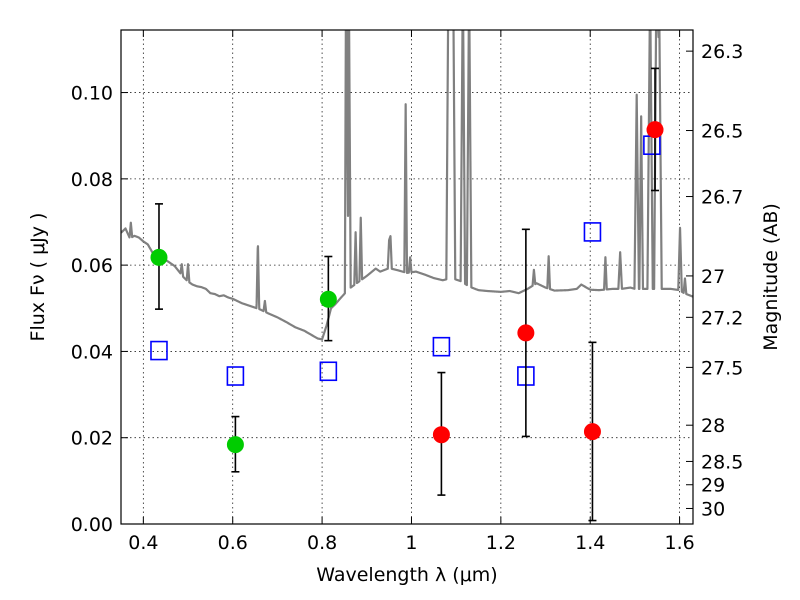  I want to click on x-tick-label: 1, so click(411, 543).